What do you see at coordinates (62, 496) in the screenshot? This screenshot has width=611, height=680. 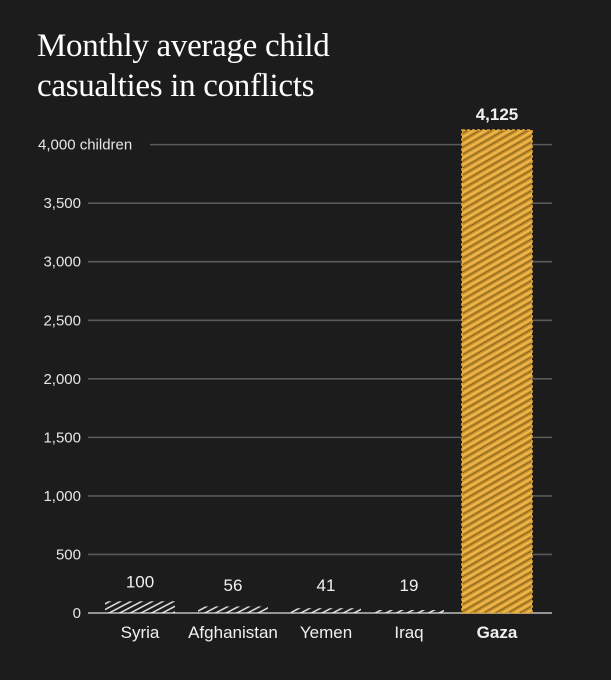 I see `y-tick-label: 1,000` at bounding box center [62, 496].